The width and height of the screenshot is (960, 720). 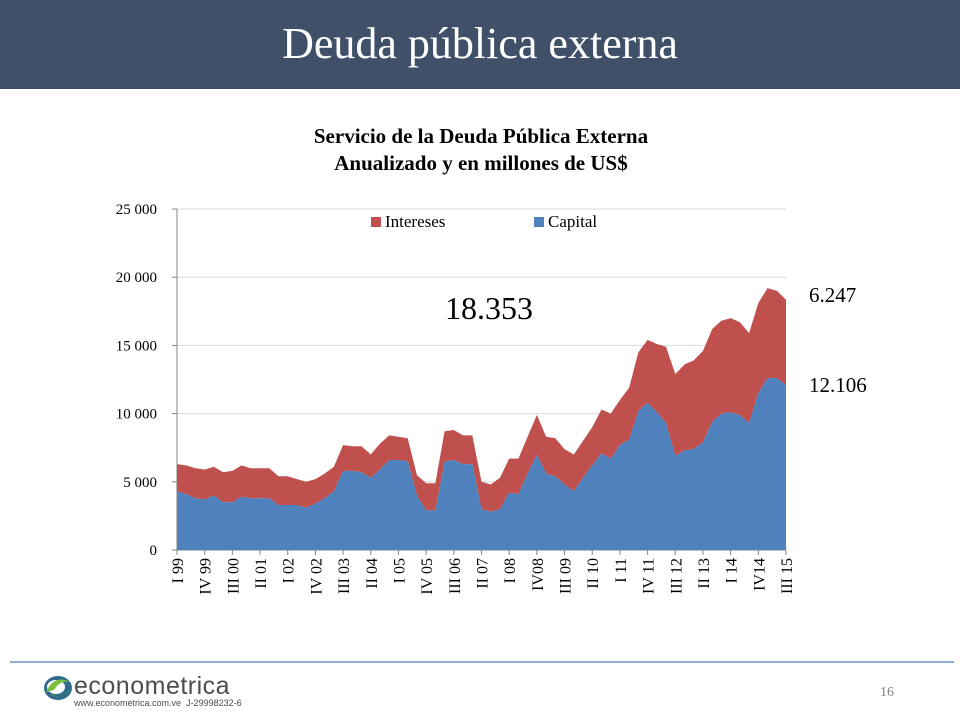 I want to click on legend-label-capital: Capital, so click(x=572, y=221).